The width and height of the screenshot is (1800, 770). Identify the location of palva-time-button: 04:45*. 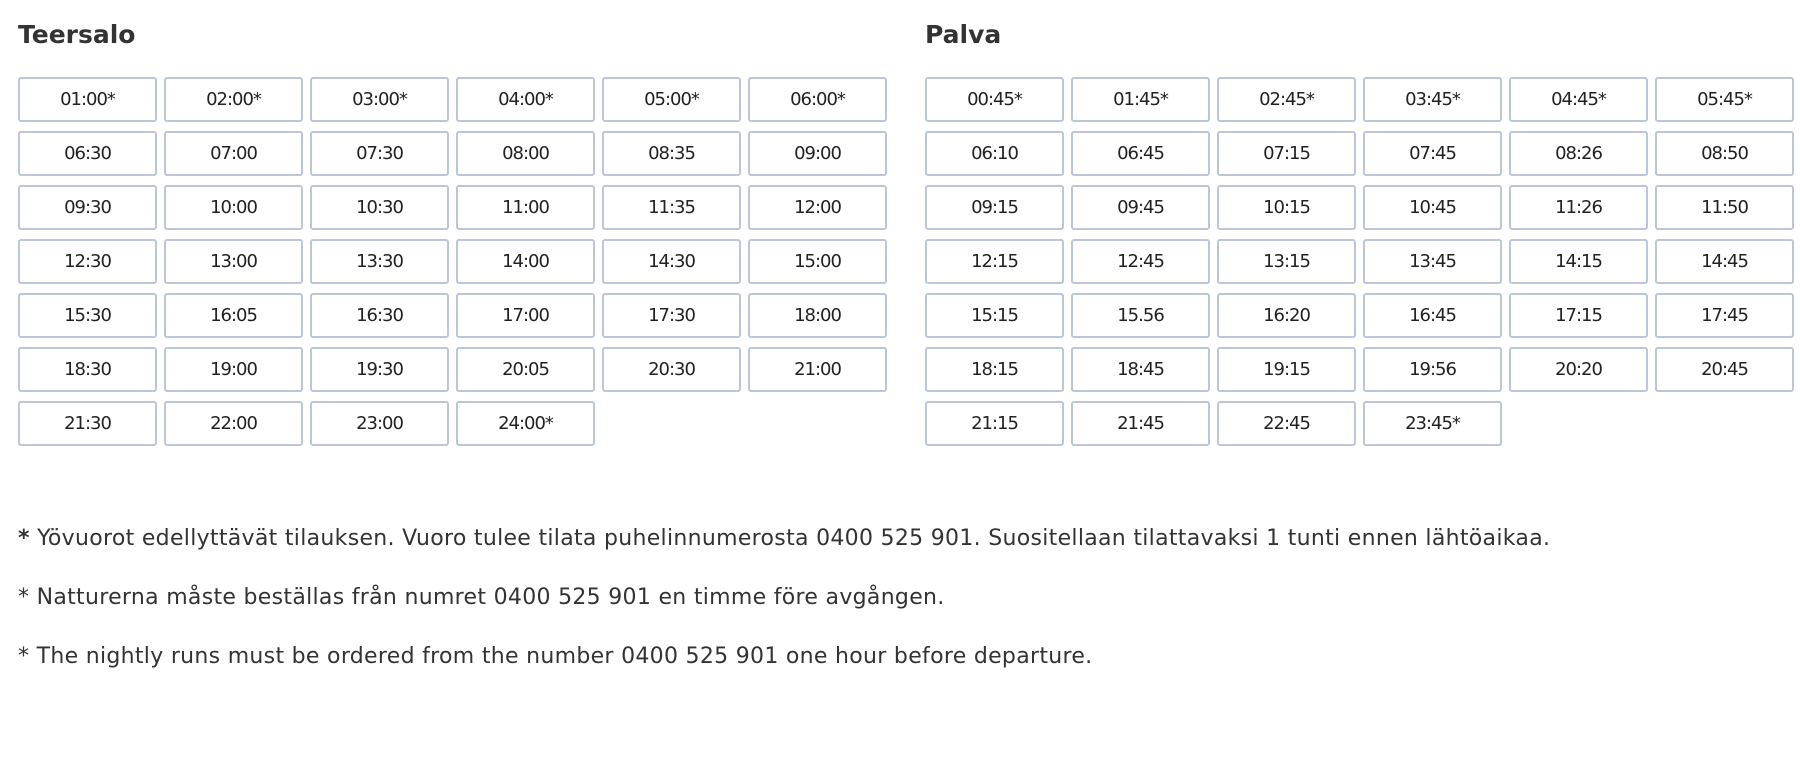
(1578, 99).